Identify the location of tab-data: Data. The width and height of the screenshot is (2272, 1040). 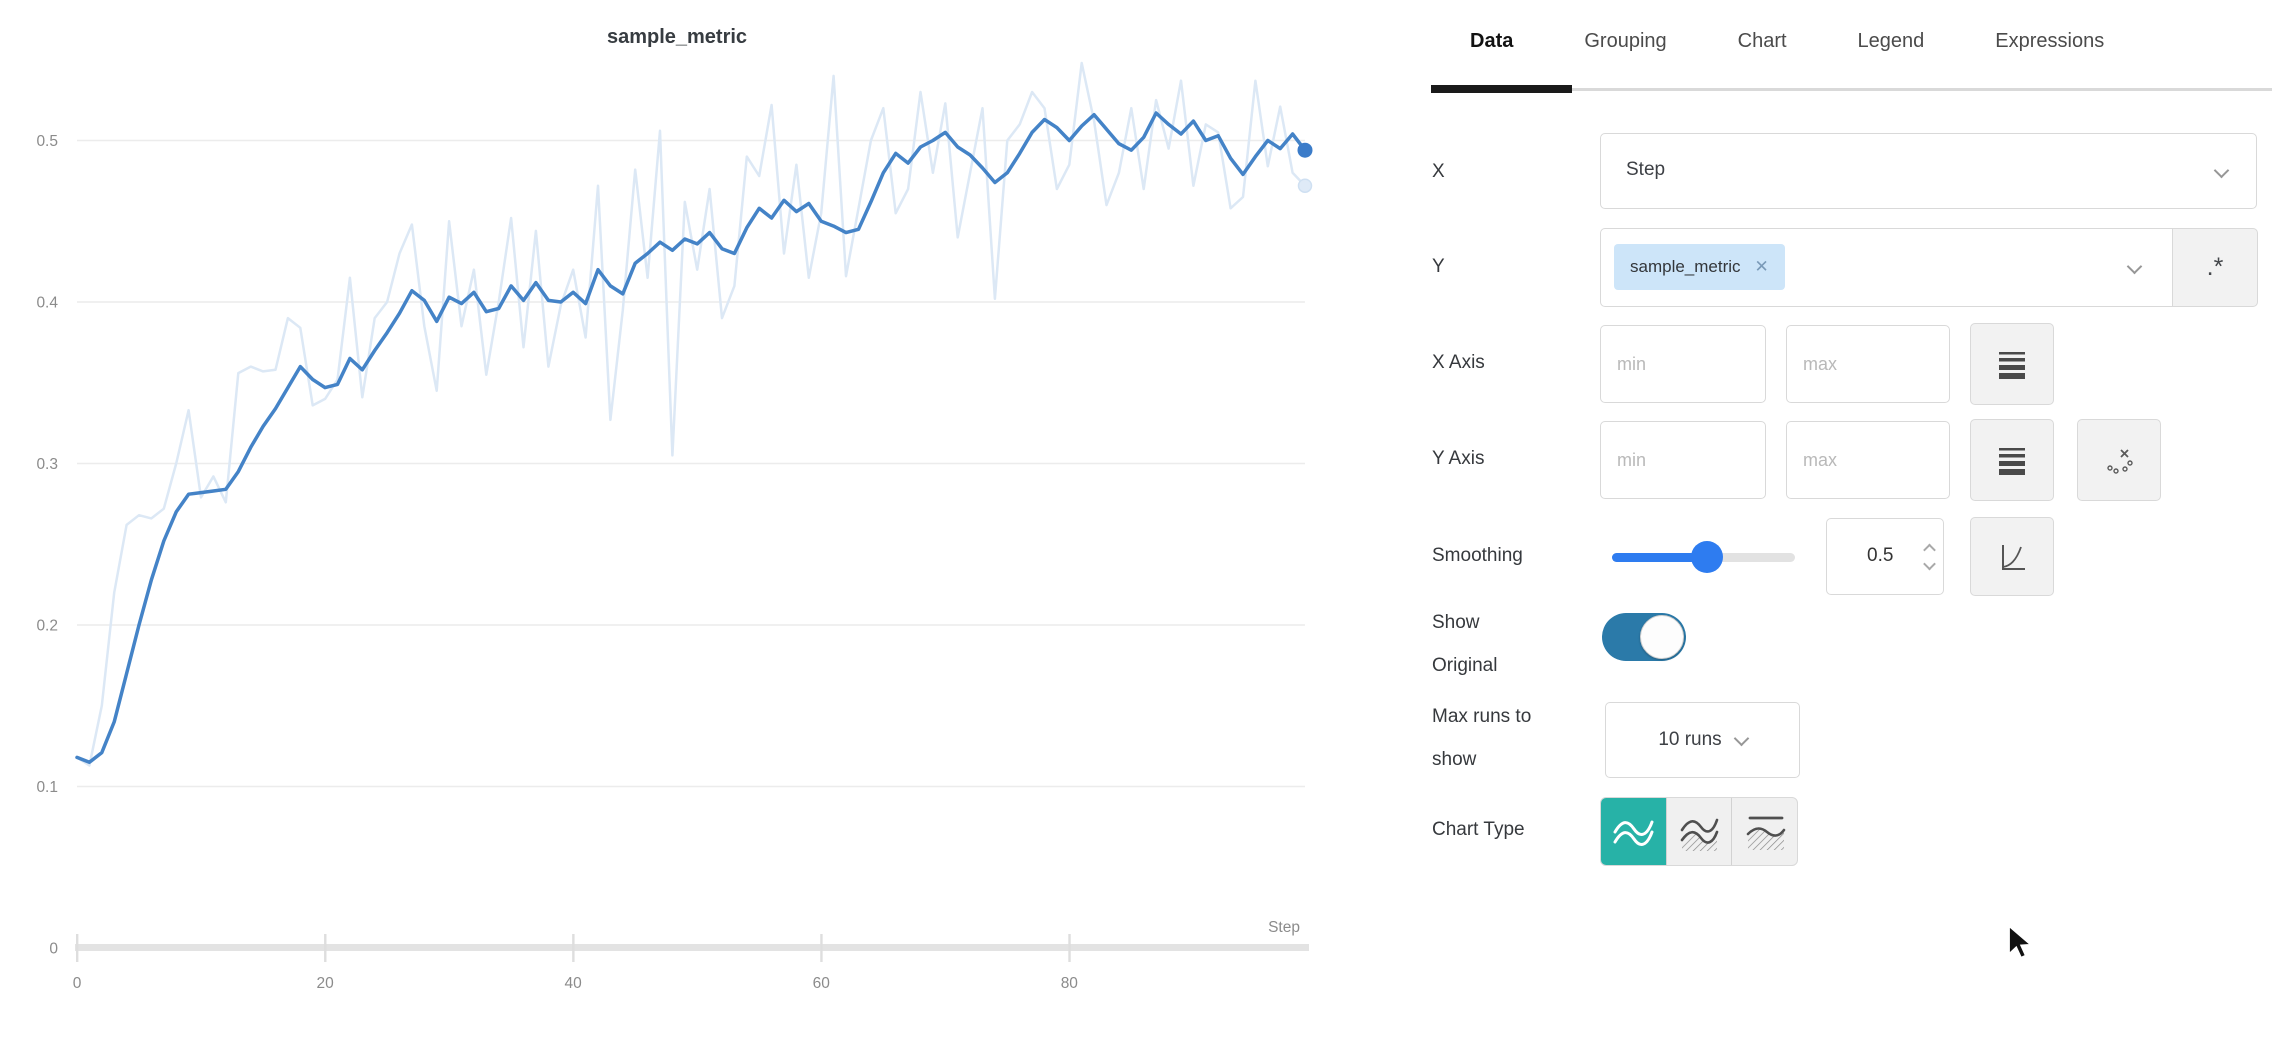
(1492, 41).